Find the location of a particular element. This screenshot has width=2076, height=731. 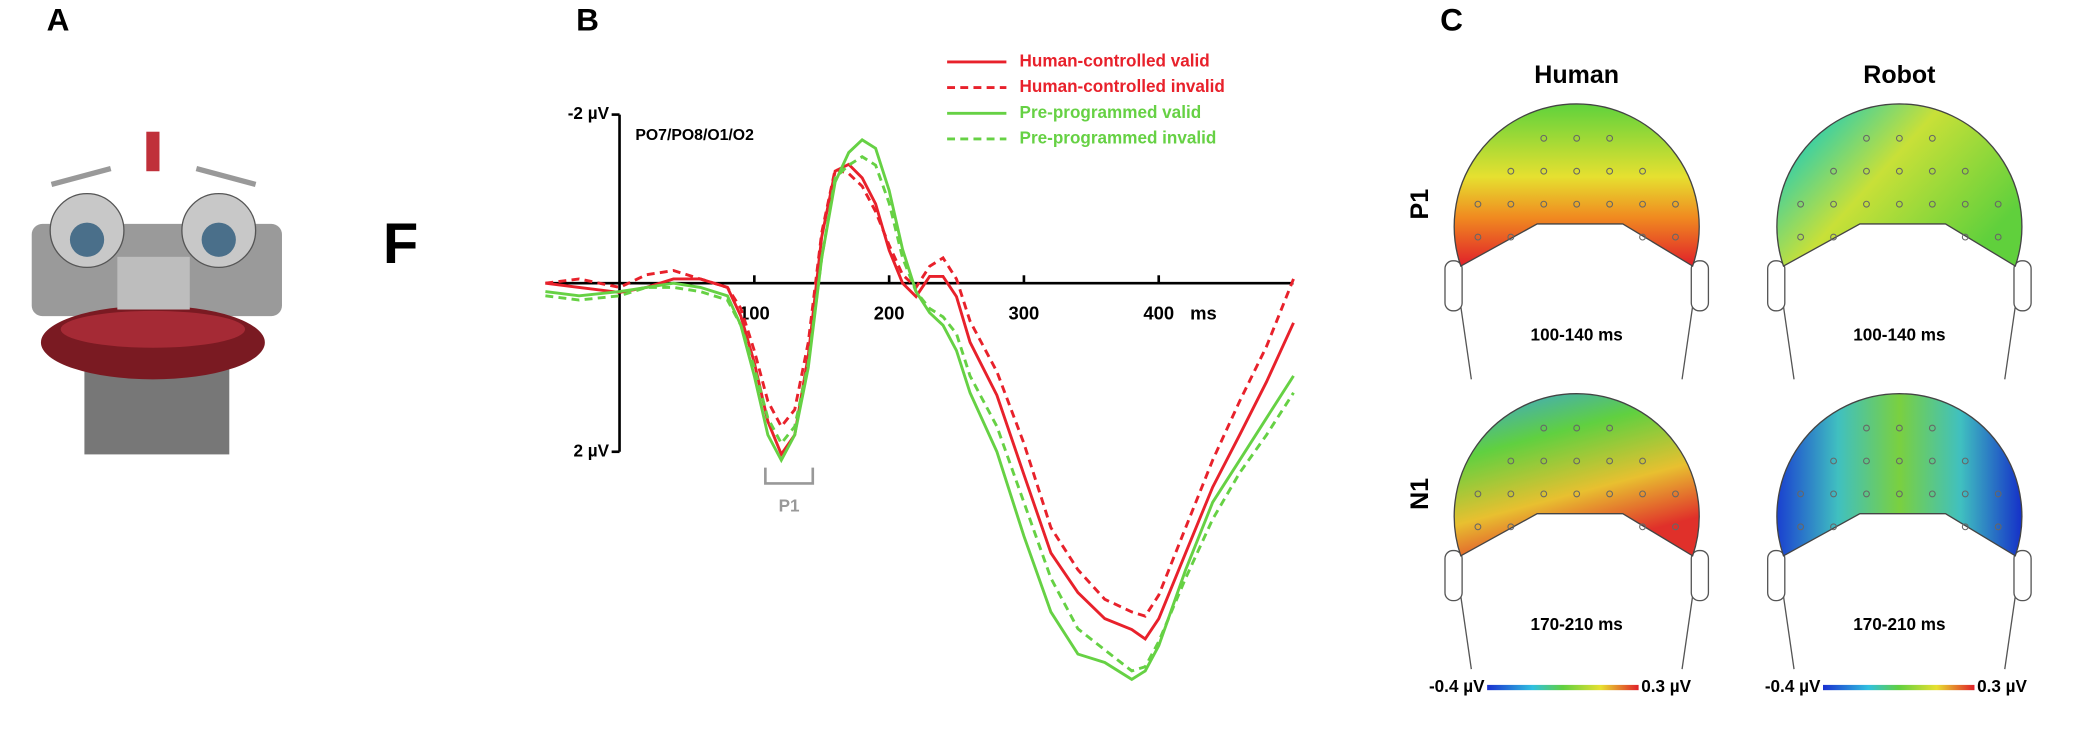

column-title: Robot is located at coordinates (1899, 75).